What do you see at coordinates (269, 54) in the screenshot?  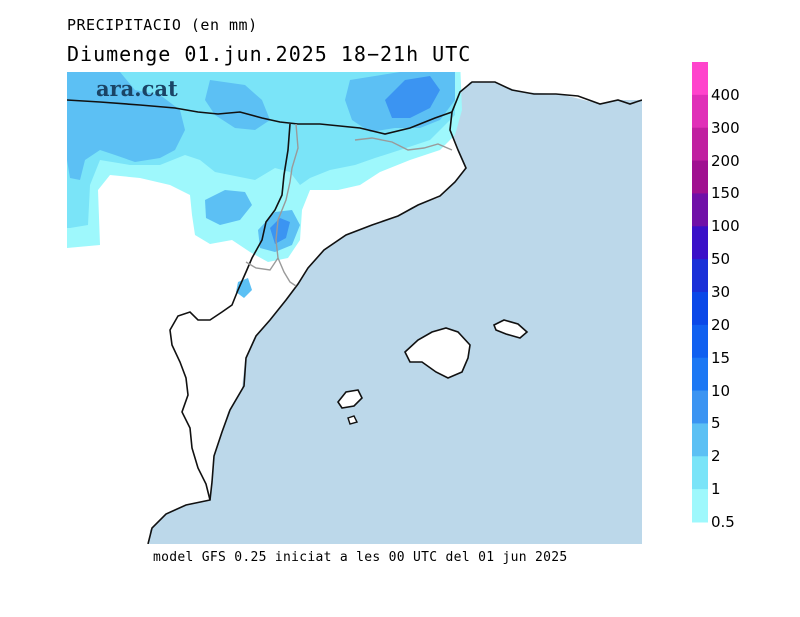 I see `map-subtitle: Diumenge 01.jun.2025 18−21h UTC` at bounding box center [269, 54].